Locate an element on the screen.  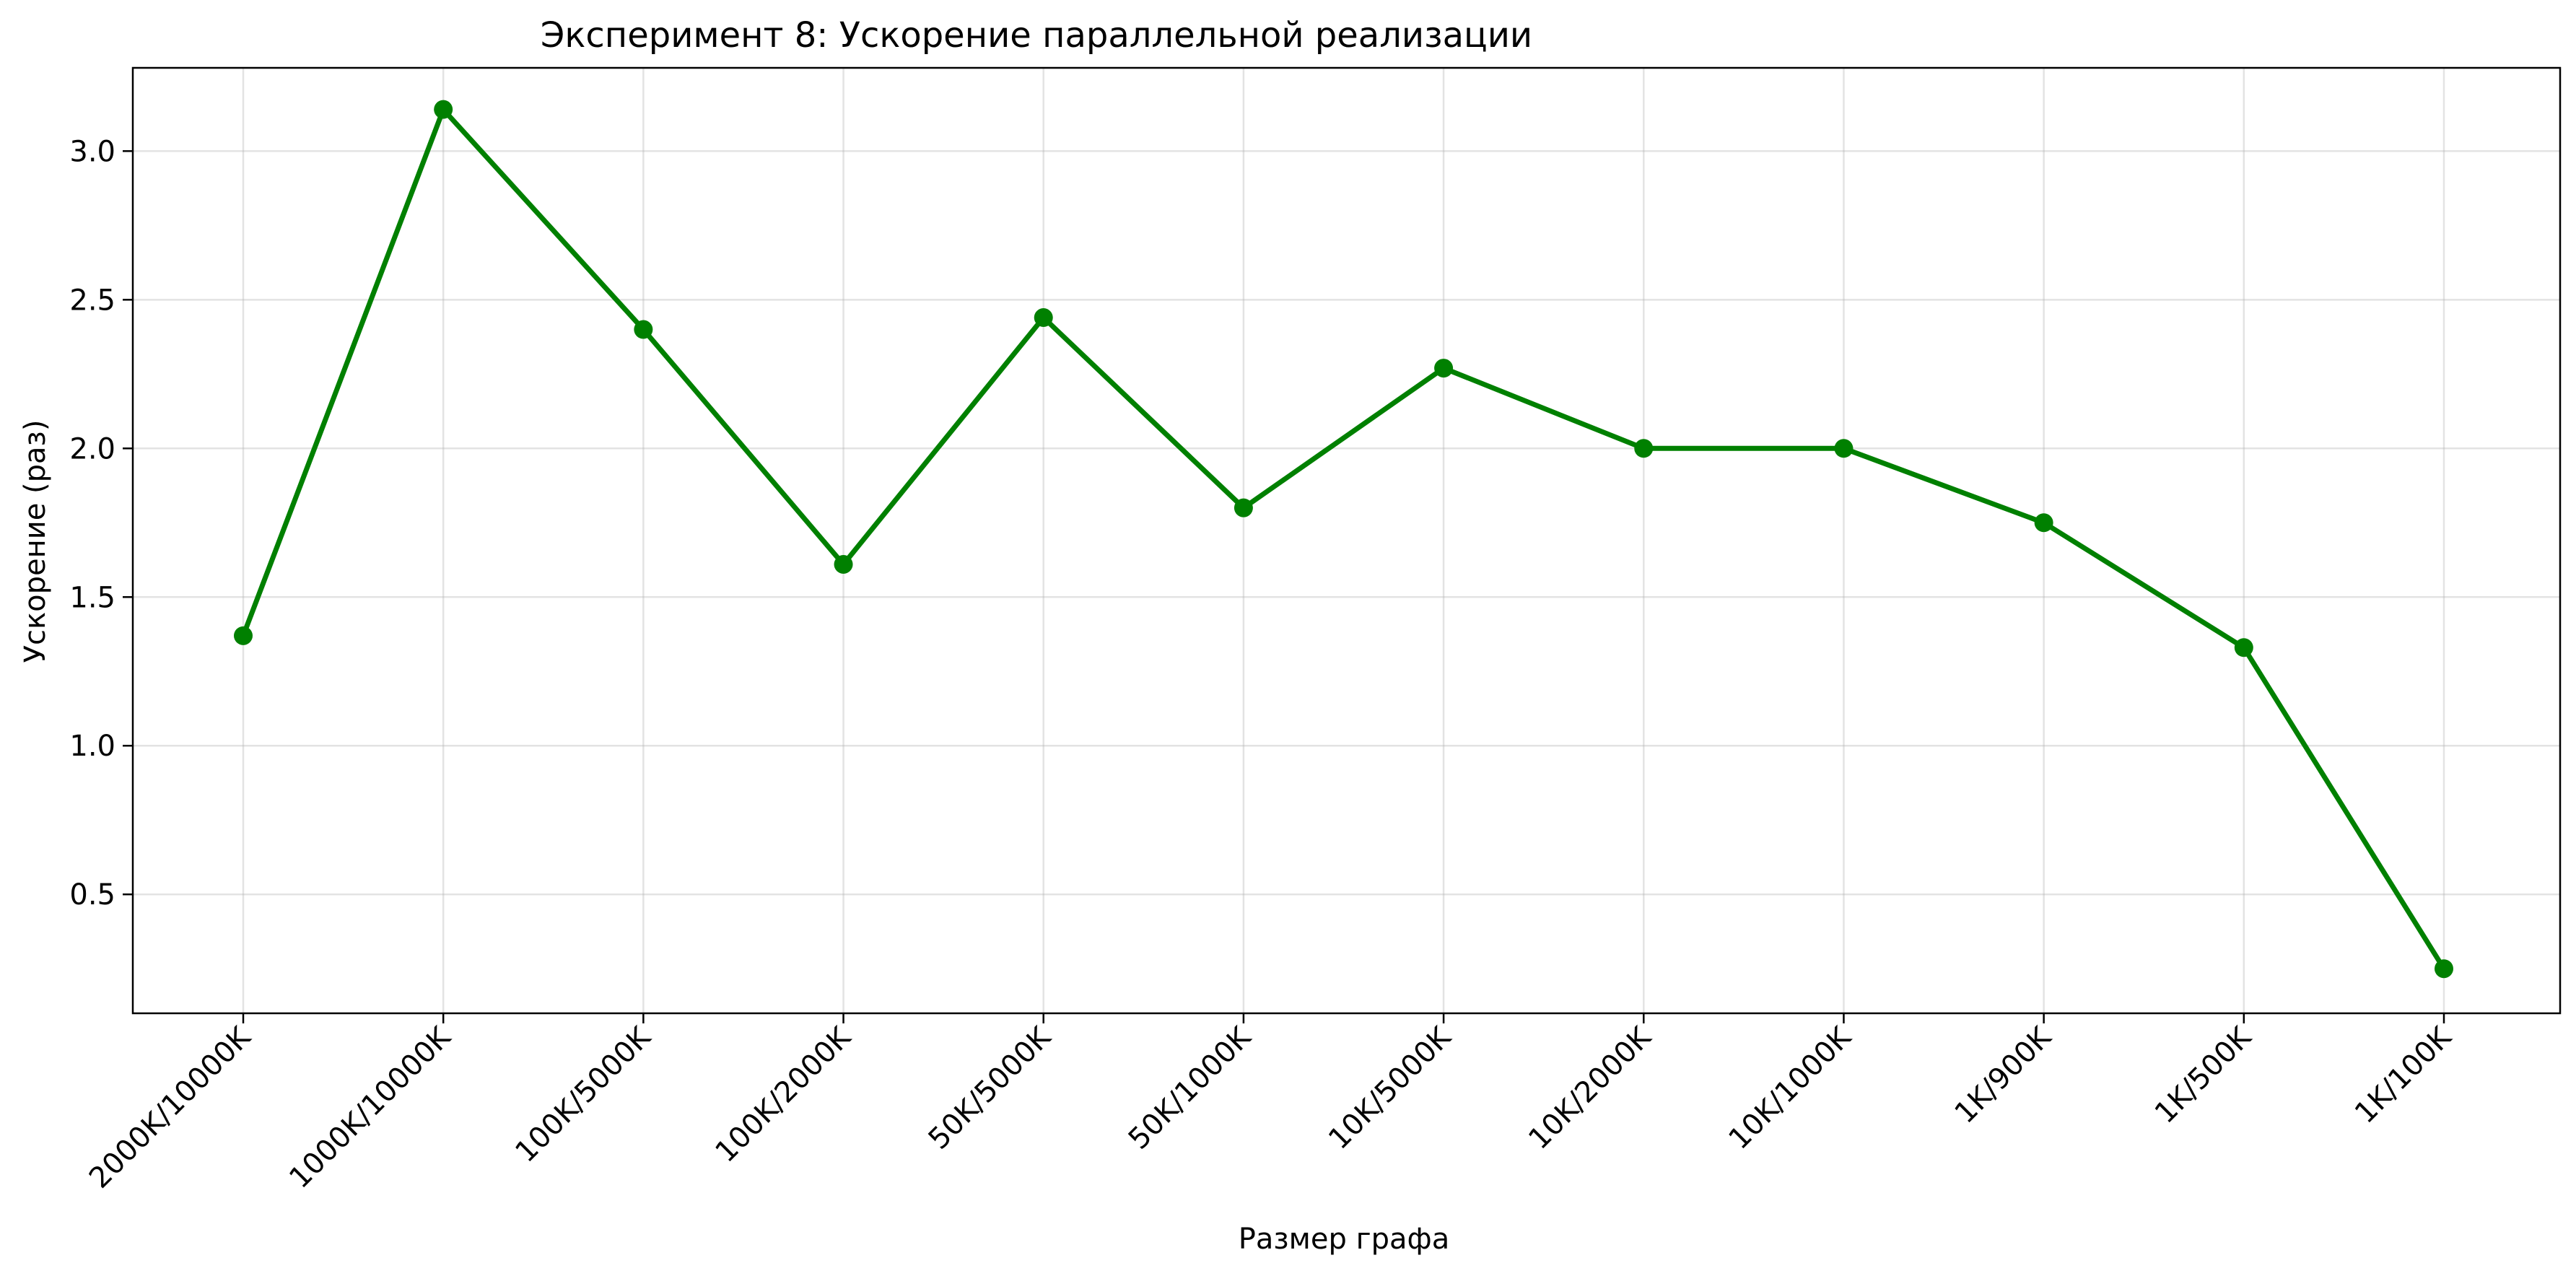
y-tick-label: 2.0 is located at coordinates (92, 449).